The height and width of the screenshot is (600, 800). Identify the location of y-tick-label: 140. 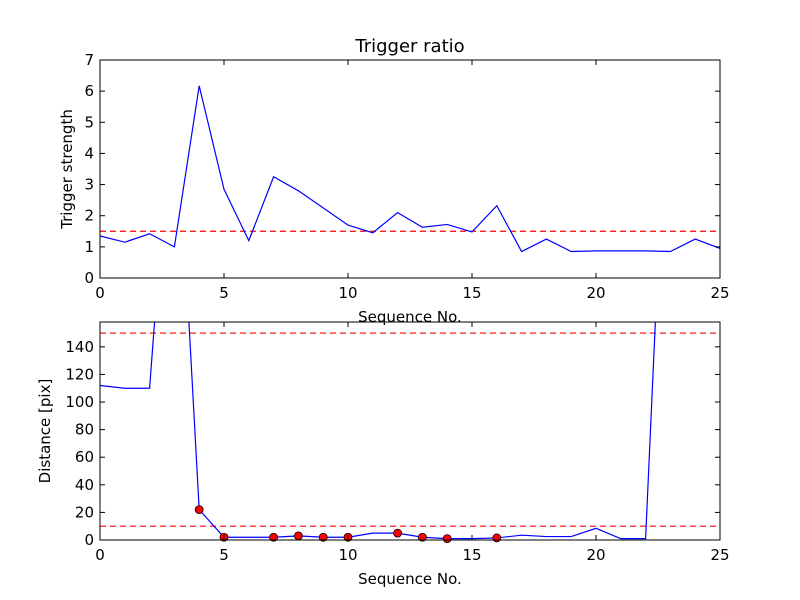
(79, 347).